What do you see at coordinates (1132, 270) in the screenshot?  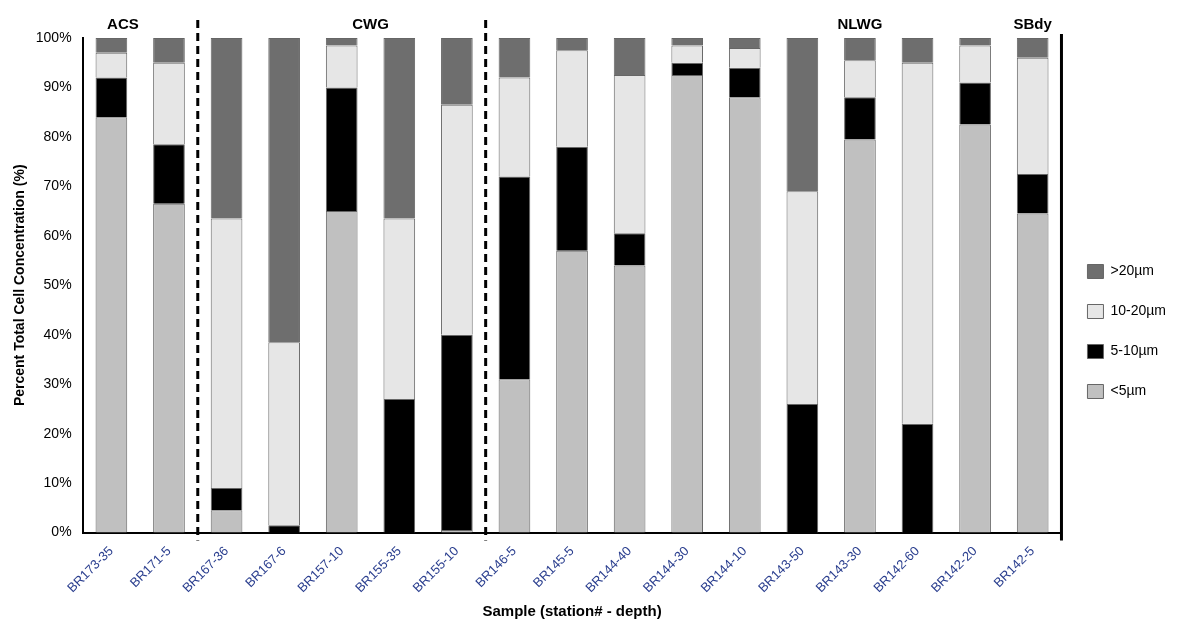 I see `legend-label: >20µm` at bounding box center [1132, 270].